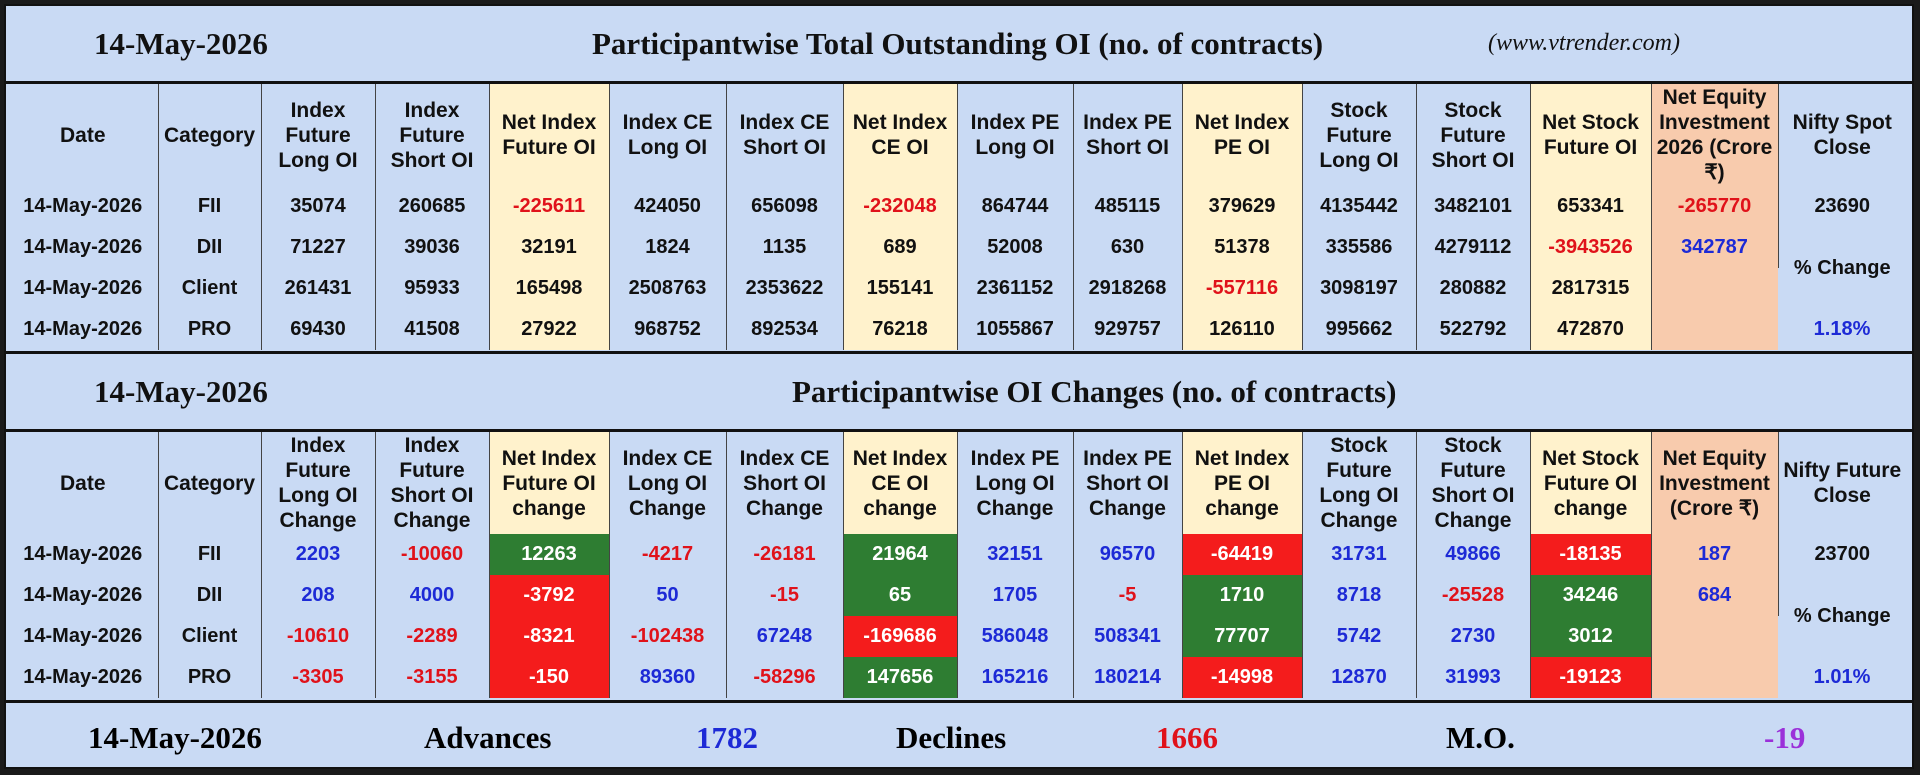 This screenshot has width=1920, height=775. I want to click on value-cell: -26181, so click(785, 554).